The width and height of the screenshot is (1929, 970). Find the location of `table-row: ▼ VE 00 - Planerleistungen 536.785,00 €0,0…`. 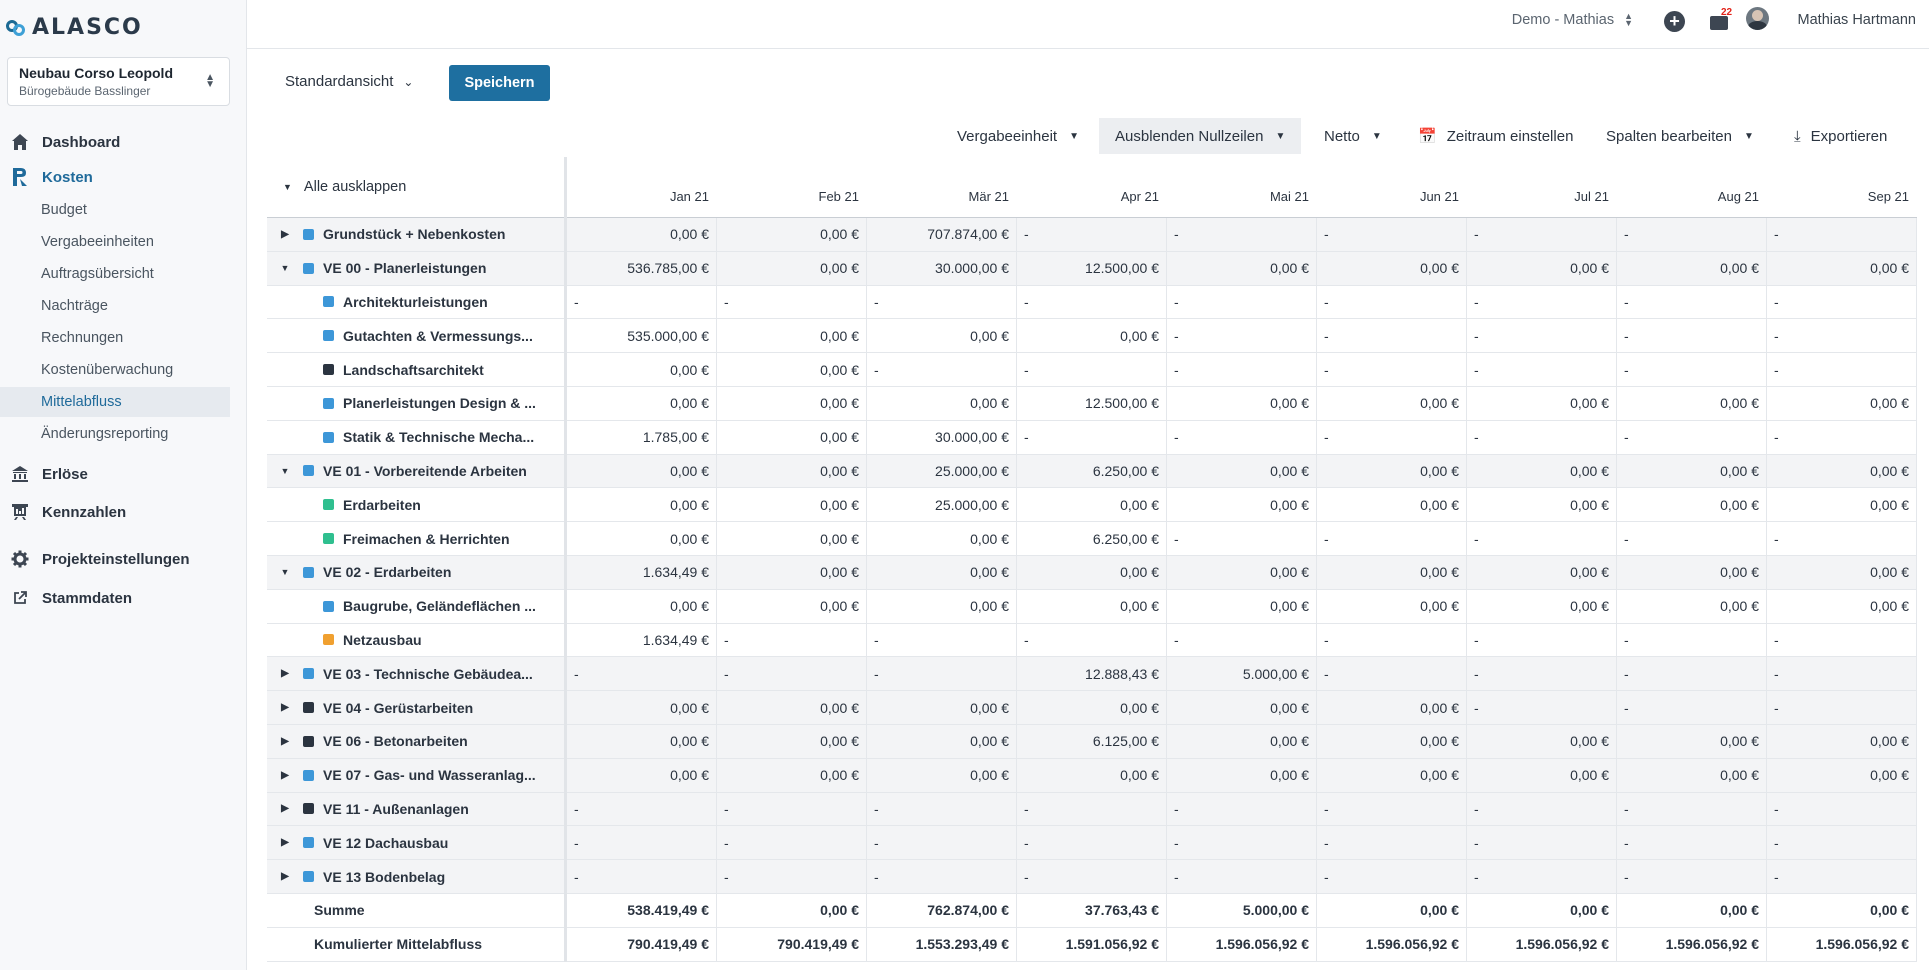

table-row: ▼ VE 00 - Planerleistungen 536.785,00 €0,0… is located at coordinates (1092, 268).